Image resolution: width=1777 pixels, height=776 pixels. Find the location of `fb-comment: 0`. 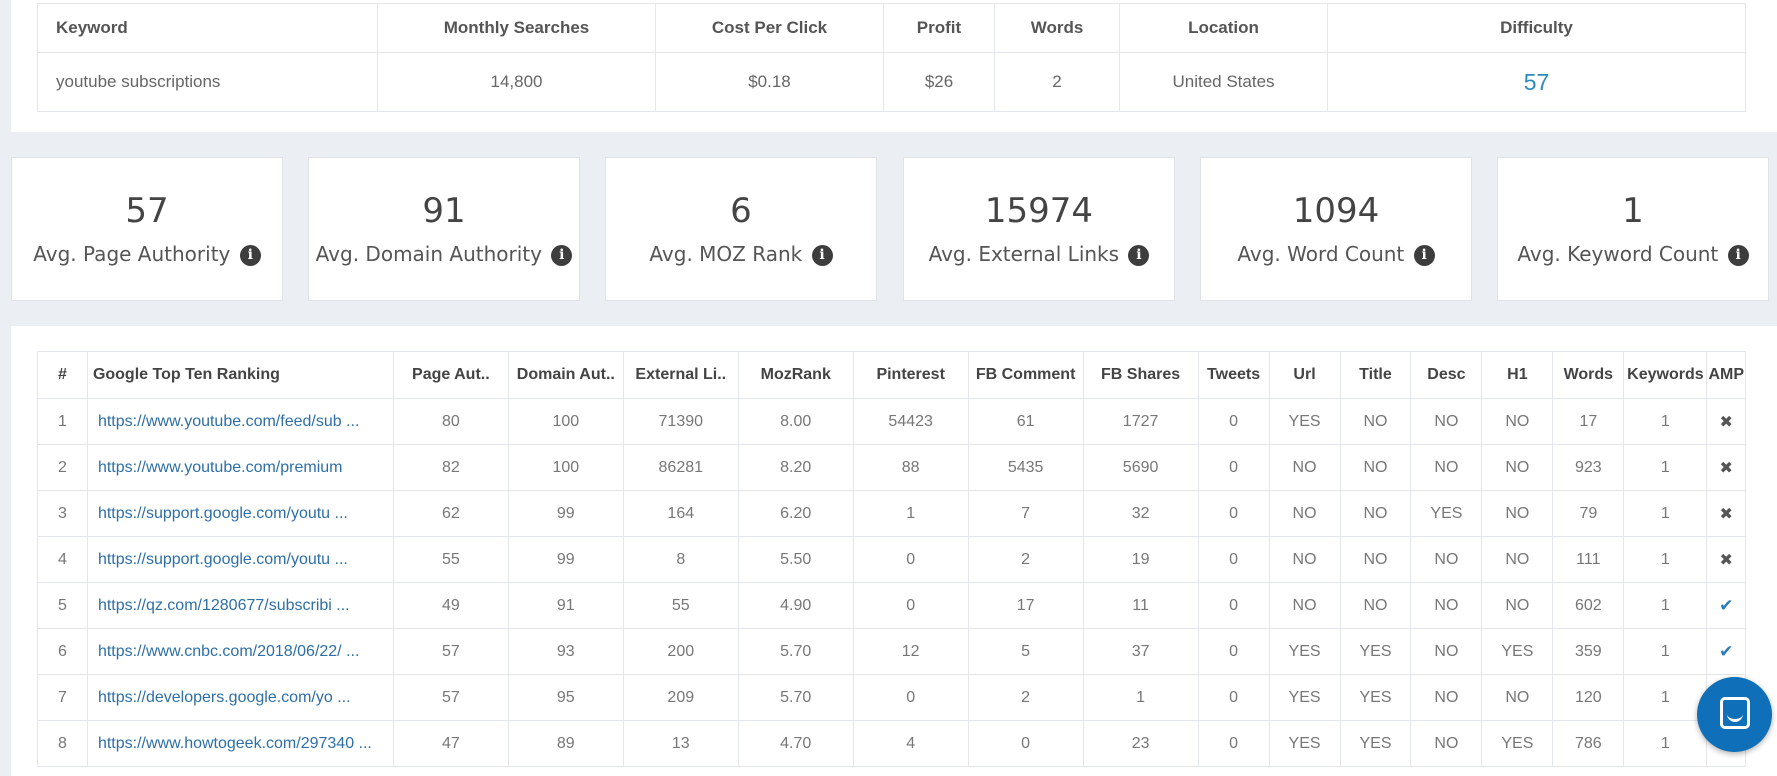

fb-comment: 0 is located at coordinates (1025, 743).